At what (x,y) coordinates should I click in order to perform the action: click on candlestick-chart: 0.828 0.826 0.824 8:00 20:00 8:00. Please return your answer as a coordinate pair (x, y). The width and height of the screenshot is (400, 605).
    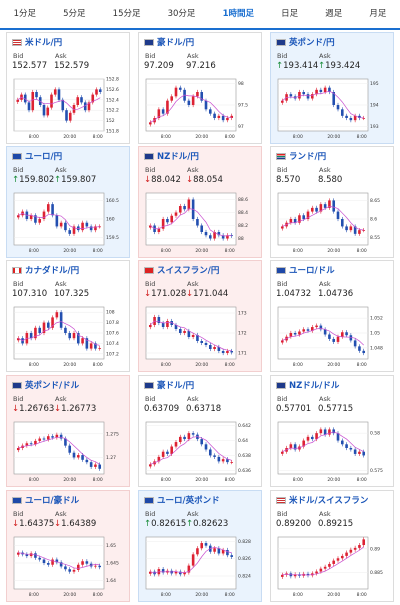
    Looking at the image, I should click on (200, 566).